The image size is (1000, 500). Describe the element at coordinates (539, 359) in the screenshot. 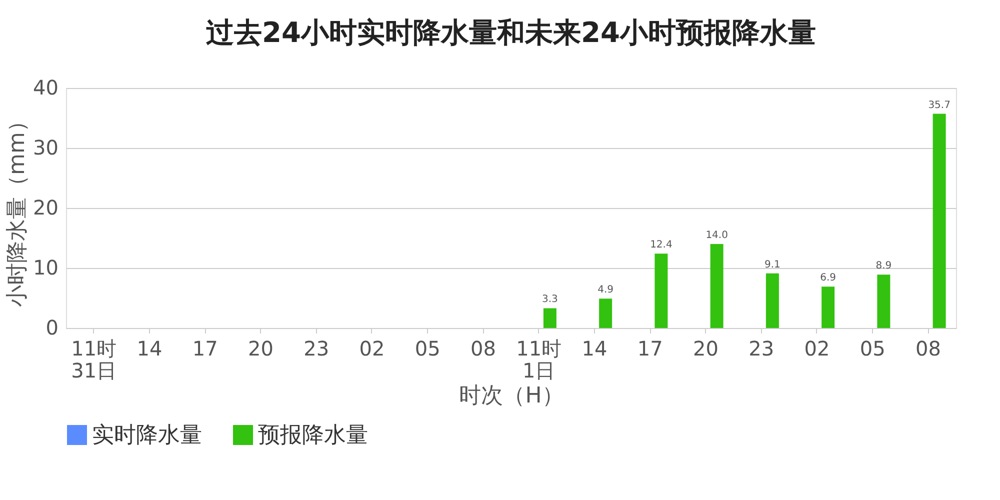

I see `x-tick-label: 11时 1日` at that location.